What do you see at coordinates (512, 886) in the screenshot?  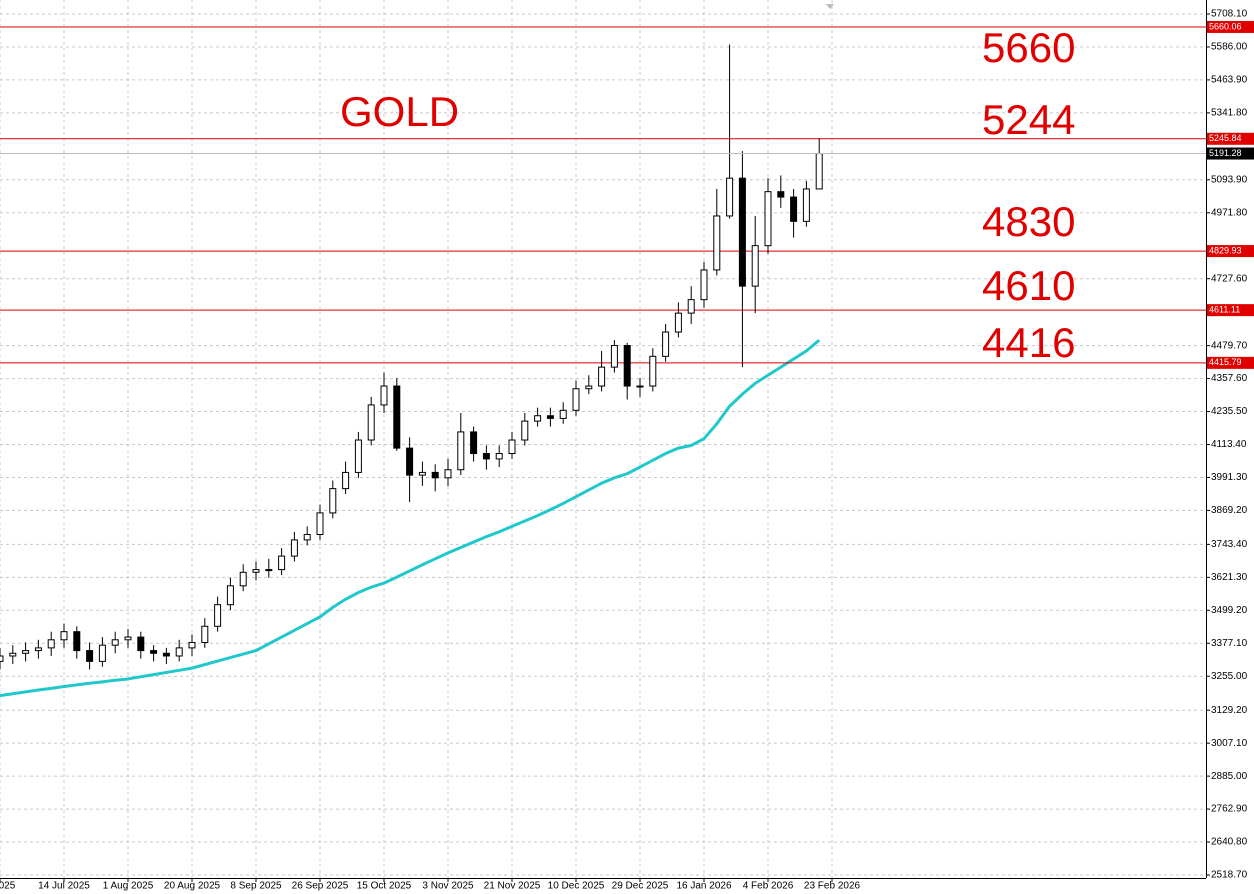 I see `x-tick-label: 21 Nov 2025` at bounding box center [512, 886].